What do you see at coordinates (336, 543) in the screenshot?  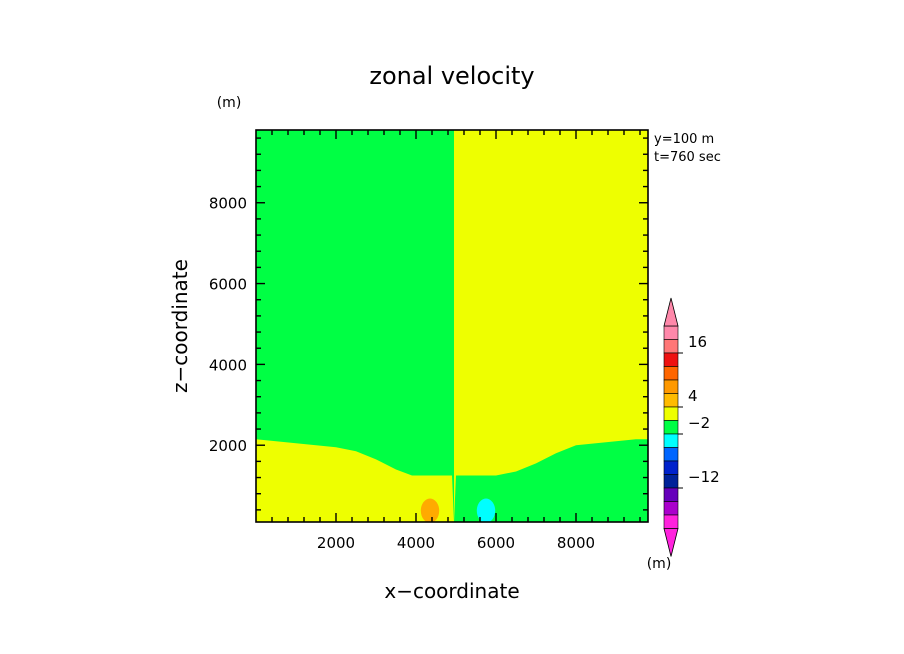 I see `x-tick-label: 2000` at bounding box center [336, 543].